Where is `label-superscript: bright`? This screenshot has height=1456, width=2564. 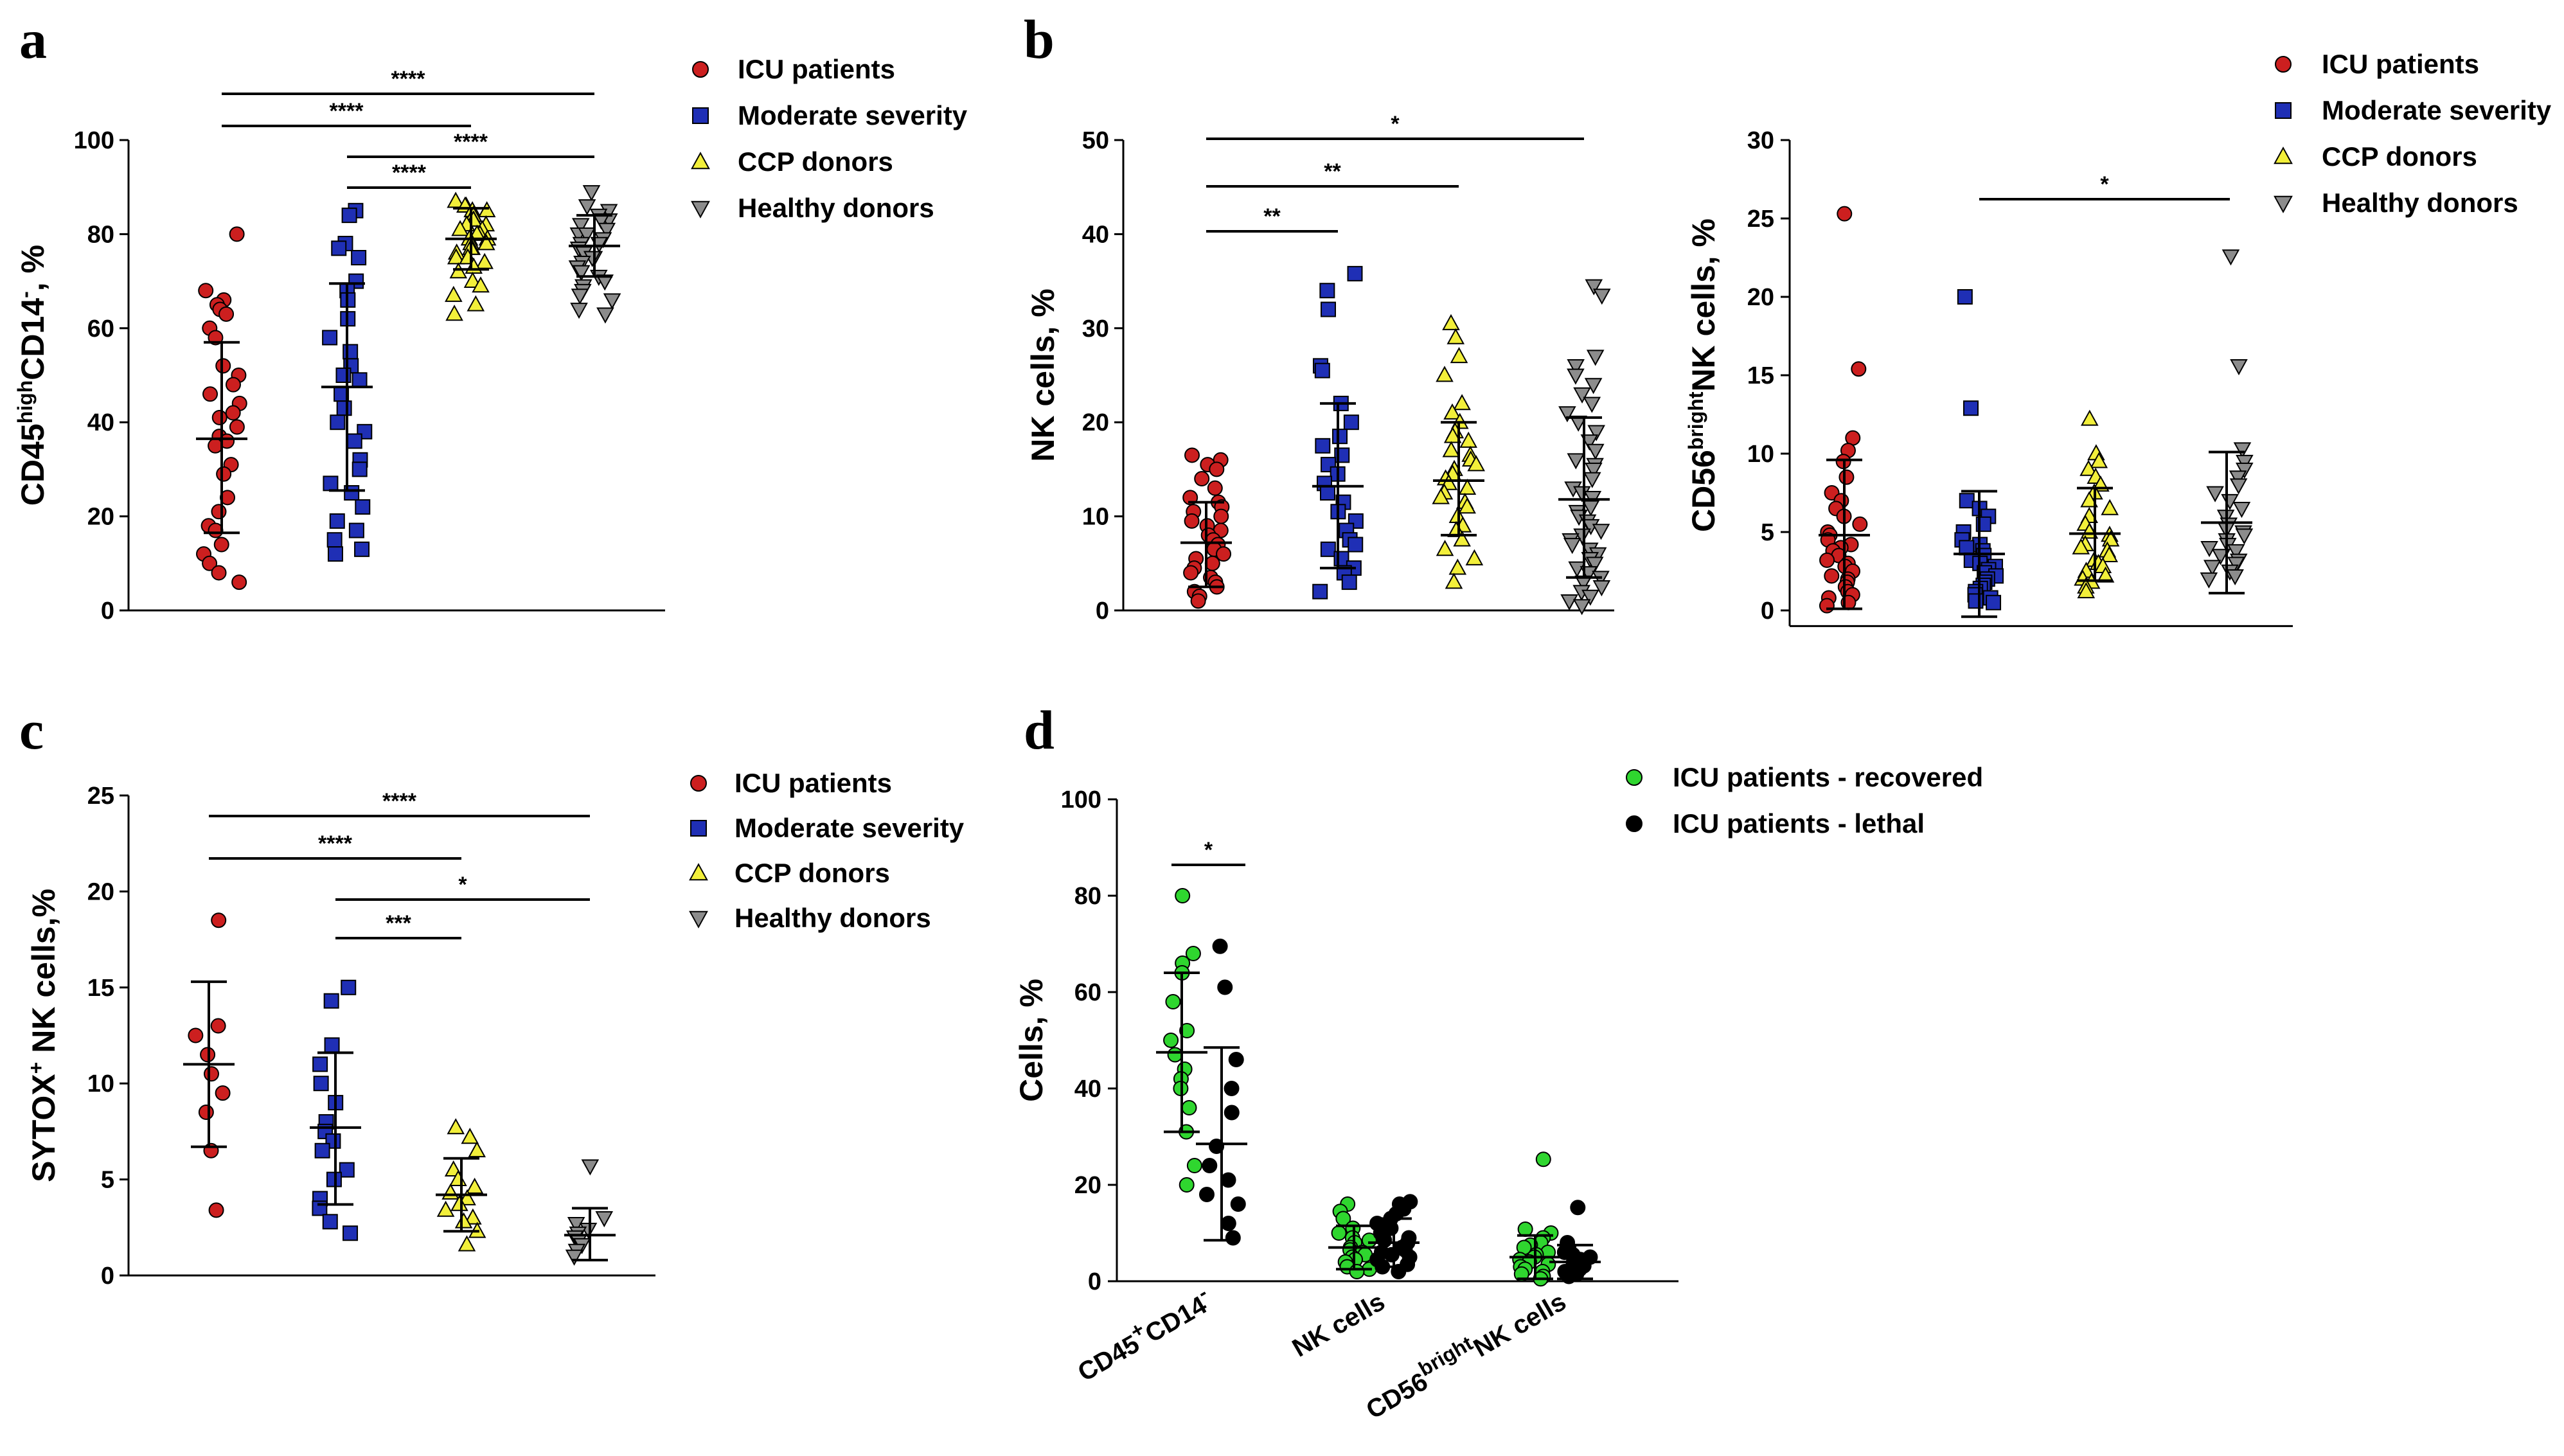 label-superscript: bright is located at coordinates (1446, 1356).